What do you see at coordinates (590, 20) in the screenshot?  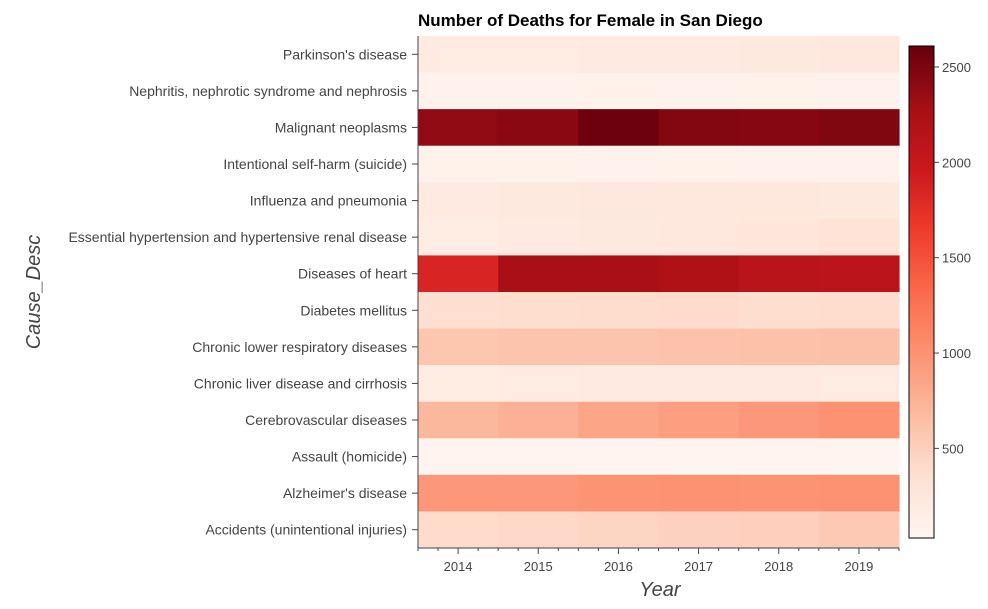 I see `chart-title: Number of Deaths for Female in San Diego` at bounding box center [590, 20].